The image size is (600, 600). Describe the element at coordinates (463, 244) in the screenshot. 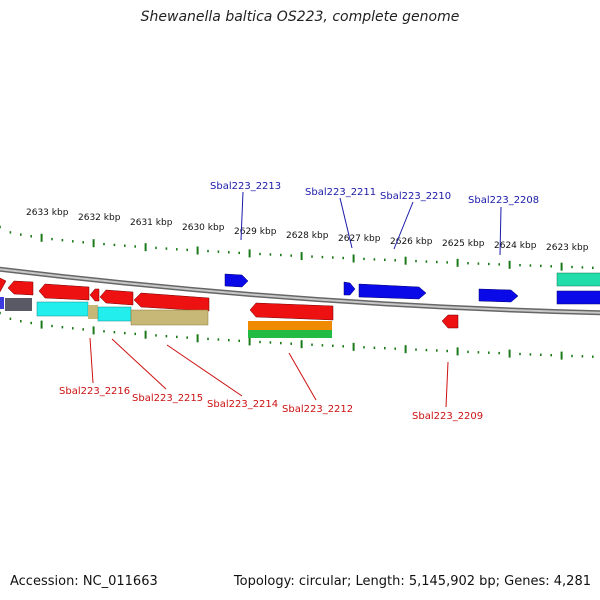

I see `kbp-label: 2625 kbp` at that location.